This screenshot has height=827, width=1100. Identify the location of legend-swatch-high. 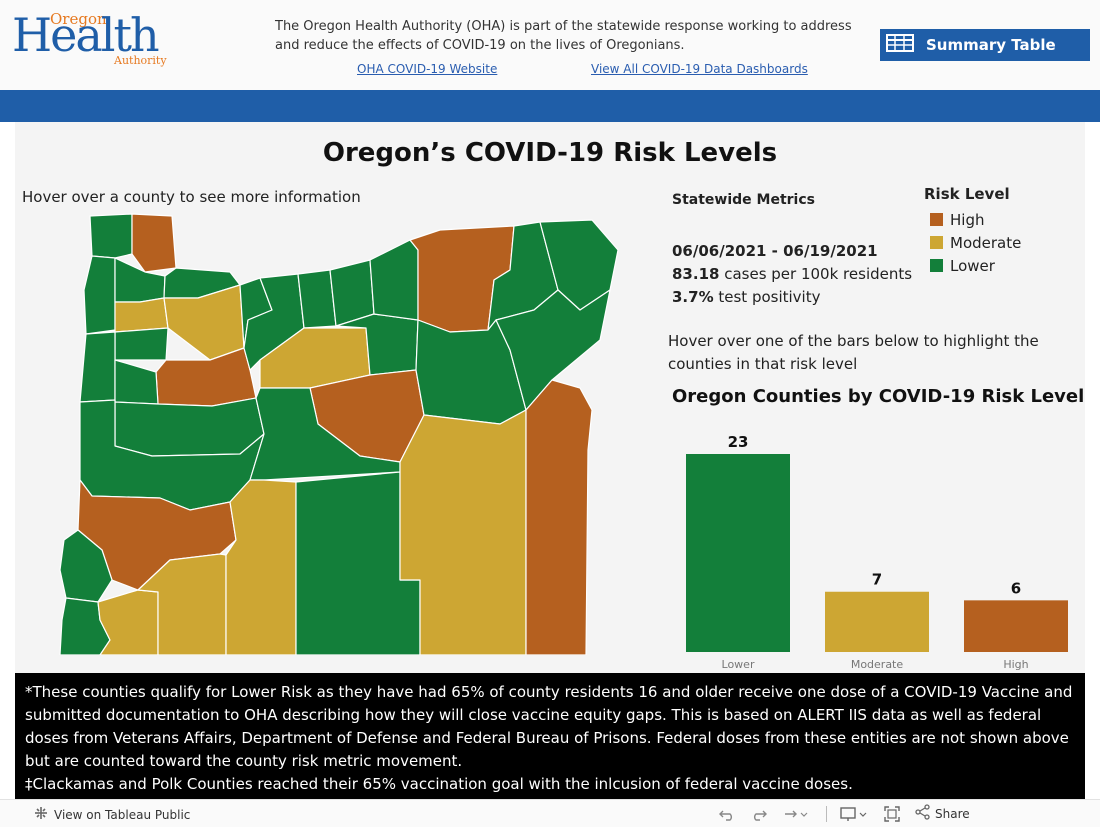
(936, 219).